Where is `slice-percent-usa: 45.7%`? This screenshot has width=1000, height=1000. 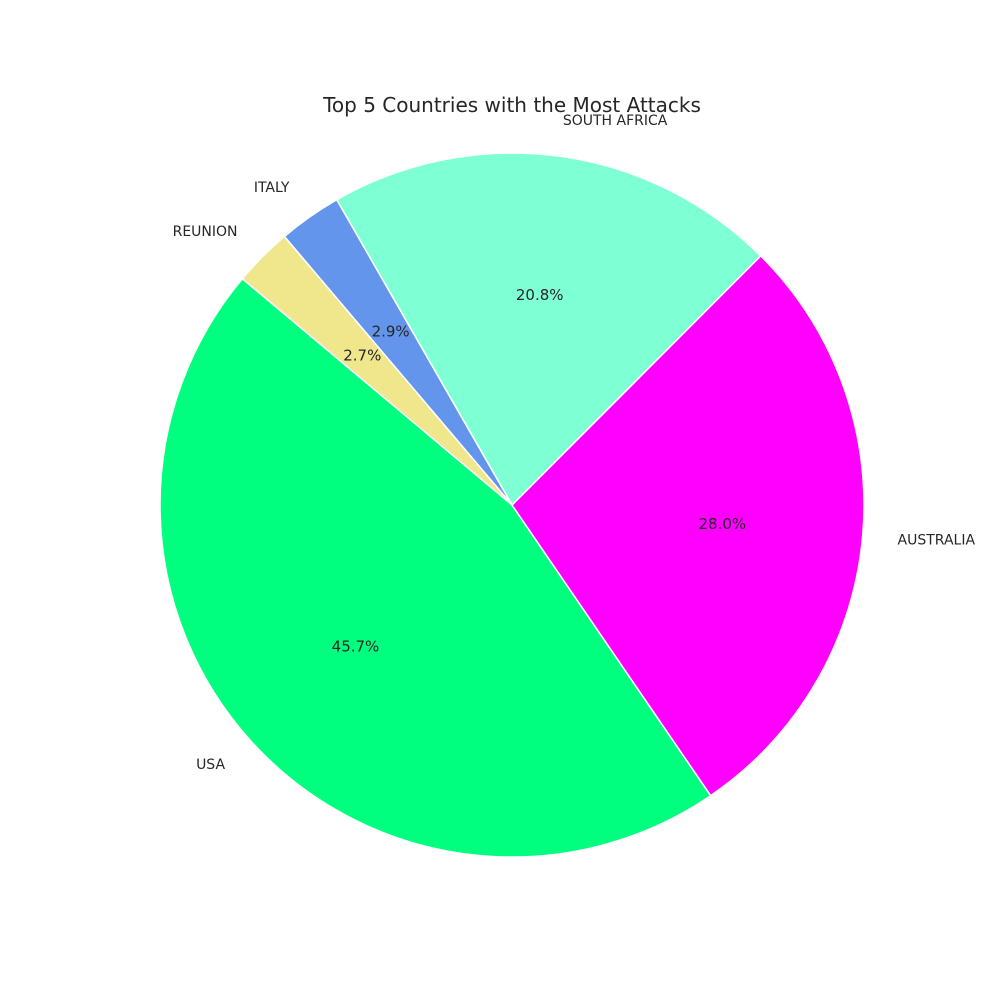 slice-percent-usa: 45.7% is located at coordinates (356, 646).